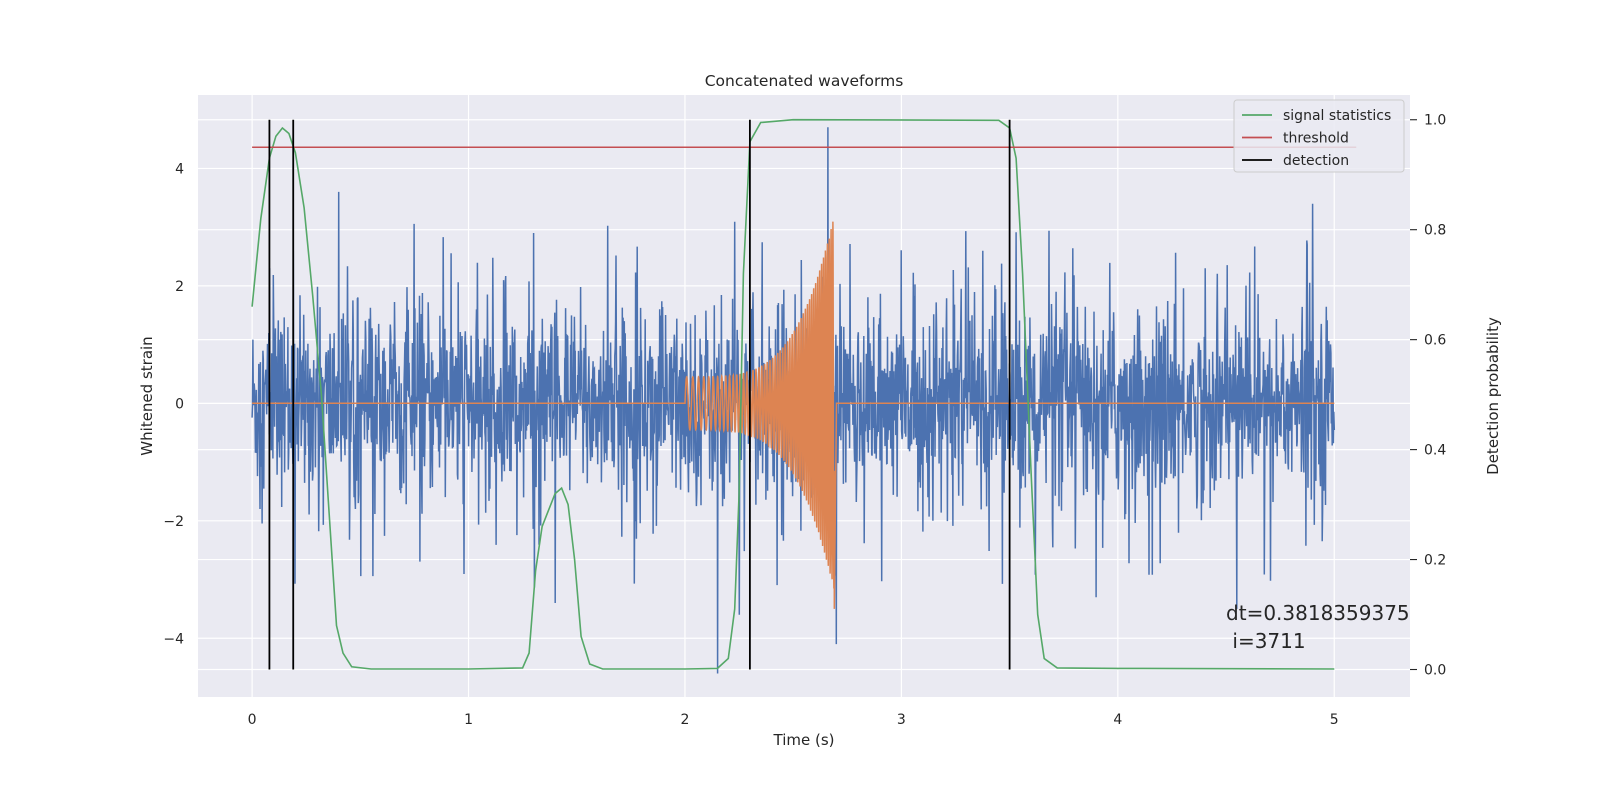 Image resolution: width=1600 pixels, height=800 pixels. What do you see at coordinates (147, 395) in the screenshot?
I see `y-axis-label: Whitened strain` at bounding box center [147, 395].